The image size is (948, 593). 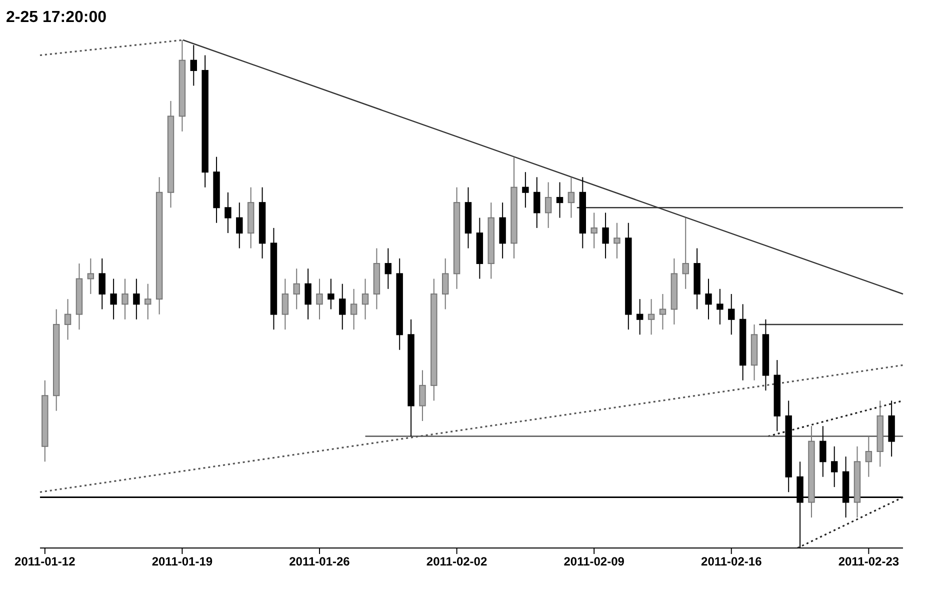 I want to click on x-tick-label: 2011-02-09, so click(x=594, y=561).